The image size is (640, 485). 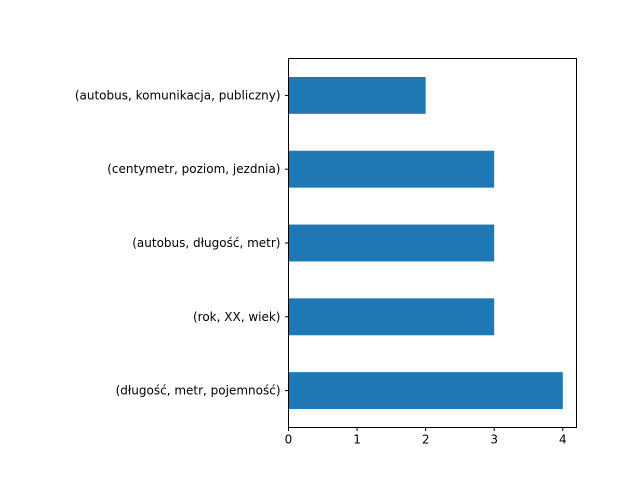 I want to click on y-tick-label: (centymetr, poziom, jezdnia), so click(x=193, y=169).